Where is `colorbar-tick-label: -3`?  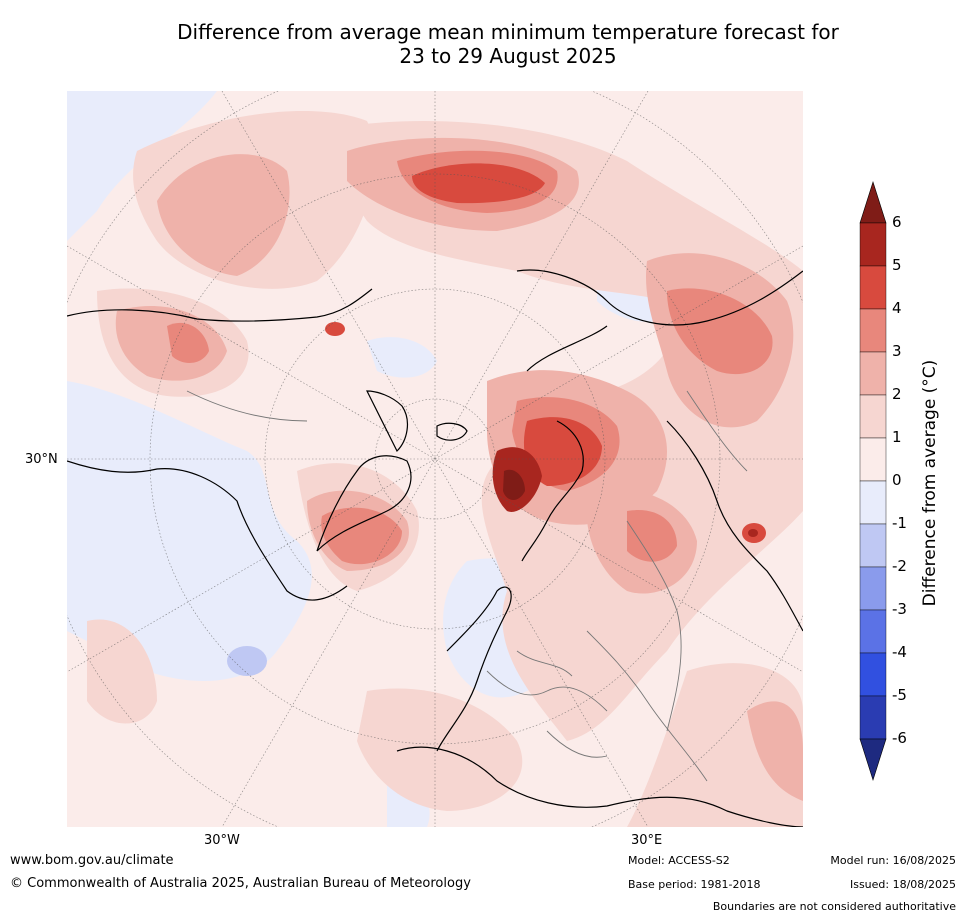
colorbar-tick-label: -3 is located at coordinates (899, 609).